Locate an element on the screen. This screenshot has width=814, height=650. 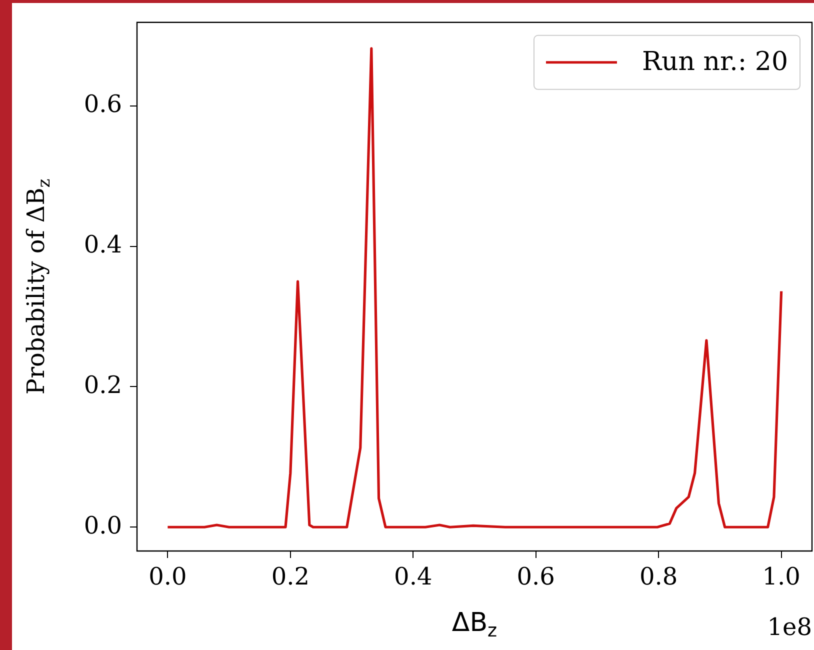
y-tick-label: 0.0 is located at coordinates (103, 525).